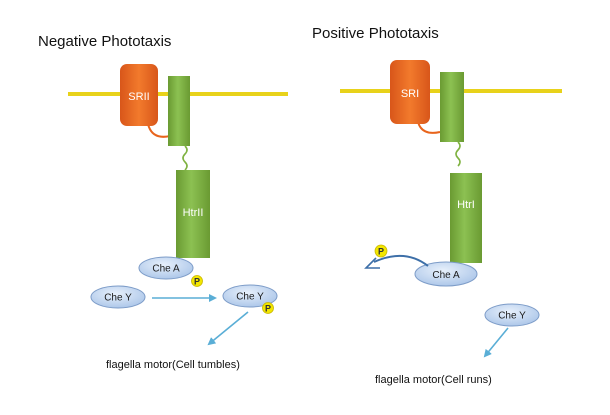  I want to click on positive-title: Positive Phototaxis, so click(375, 33).